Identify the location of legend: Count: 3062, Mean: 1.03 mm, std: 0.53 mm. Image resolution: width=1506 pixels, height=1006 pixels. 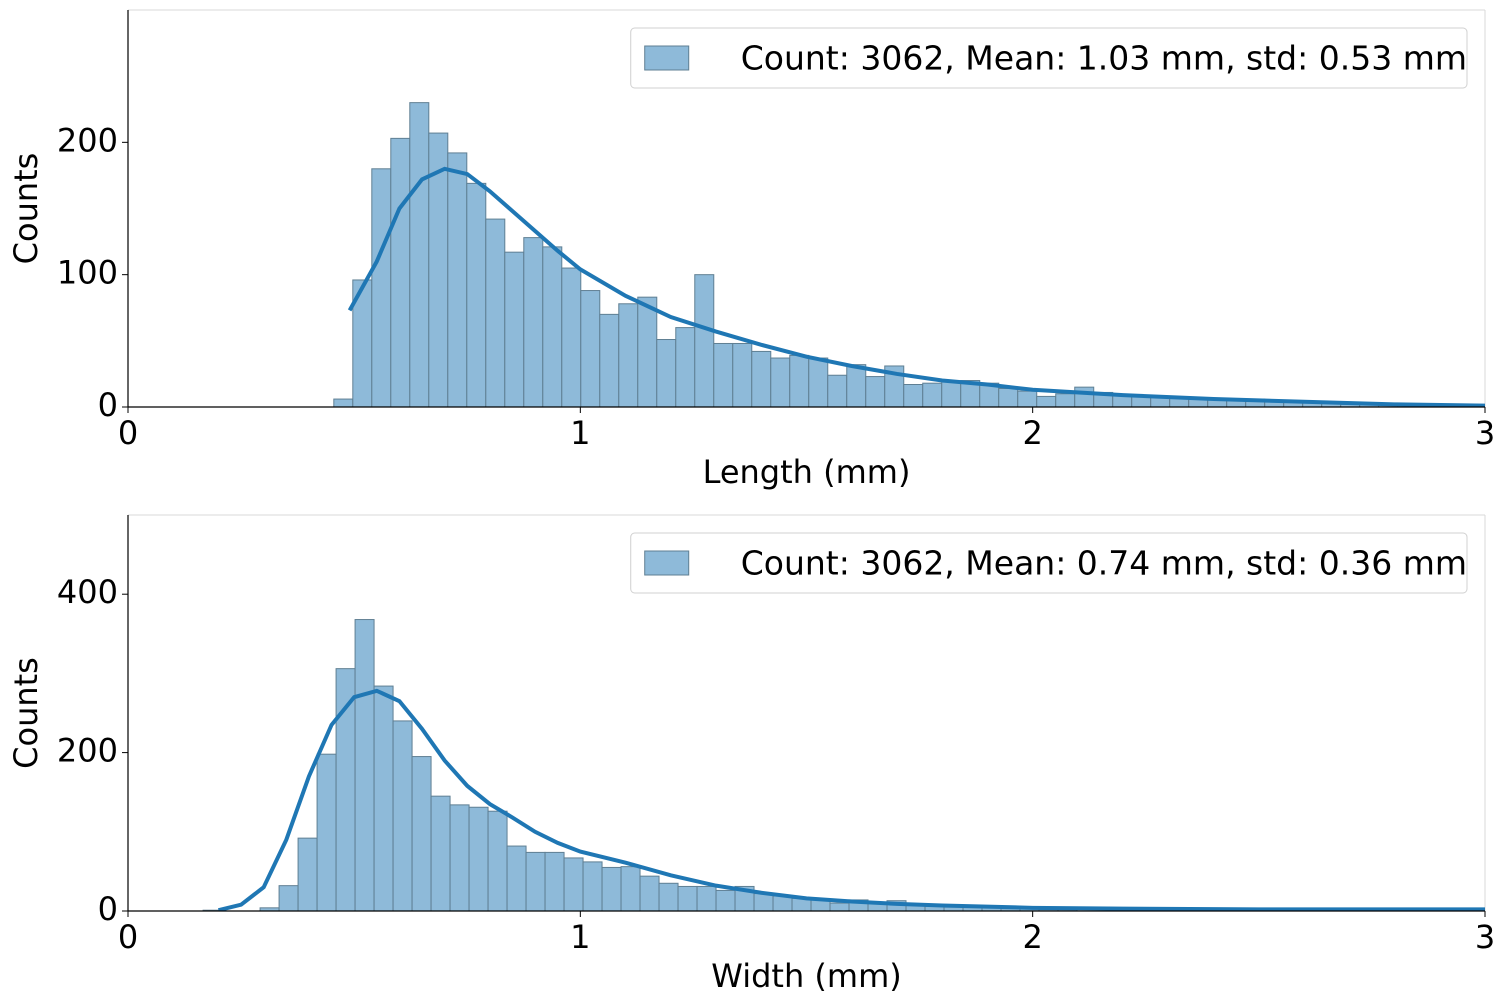
(1049, 58).